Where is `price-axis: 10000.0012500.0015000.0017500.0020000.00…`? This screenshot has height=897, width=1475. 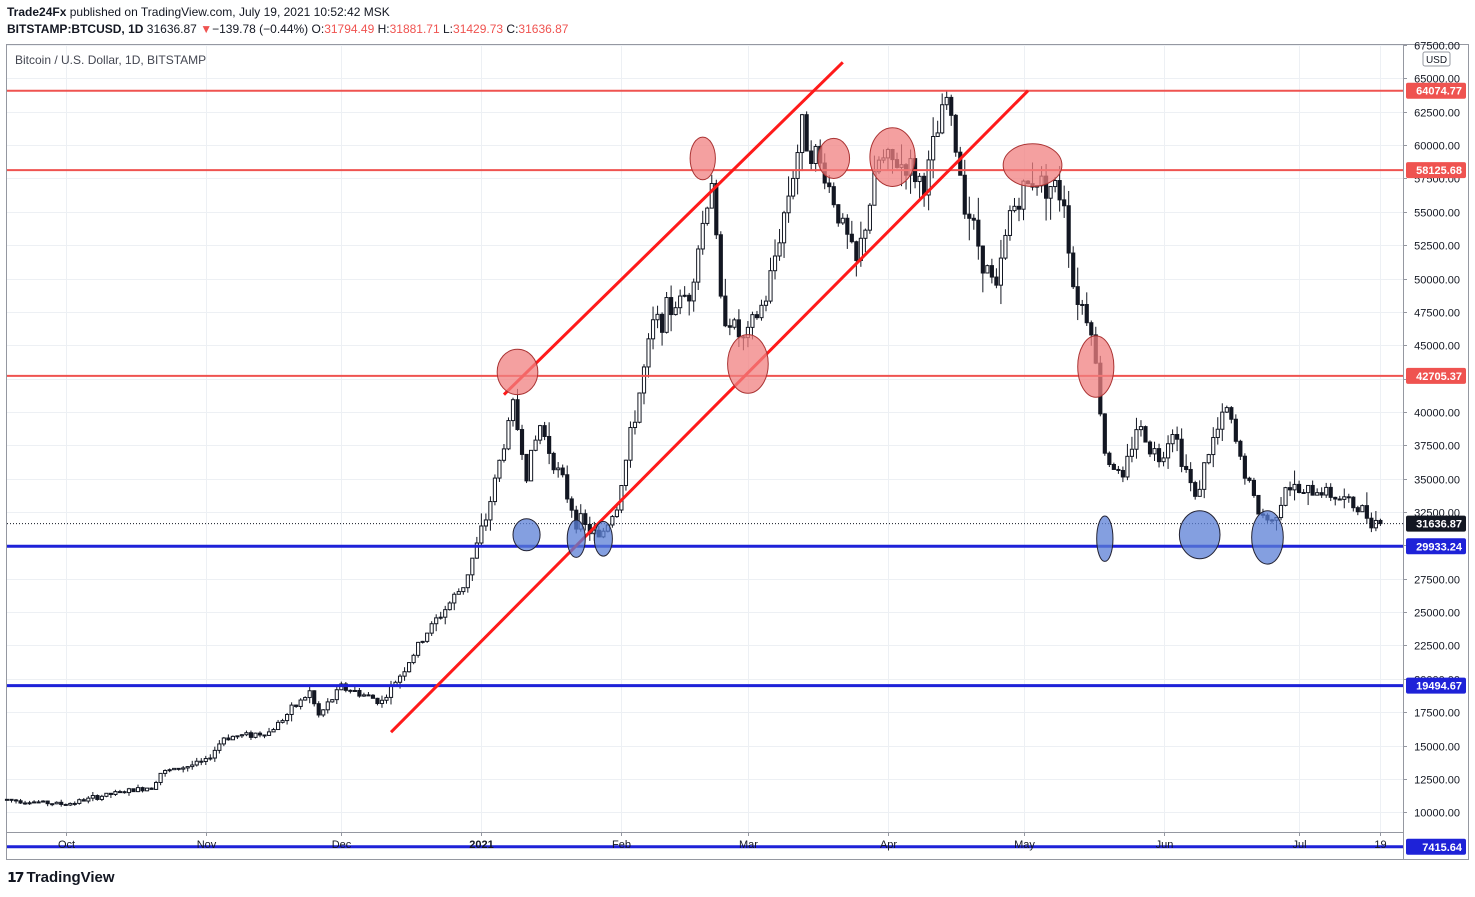
price-axis: 10000.0012500.0015000.0017500.0020000.00… is located at coordinates (1434, 450).